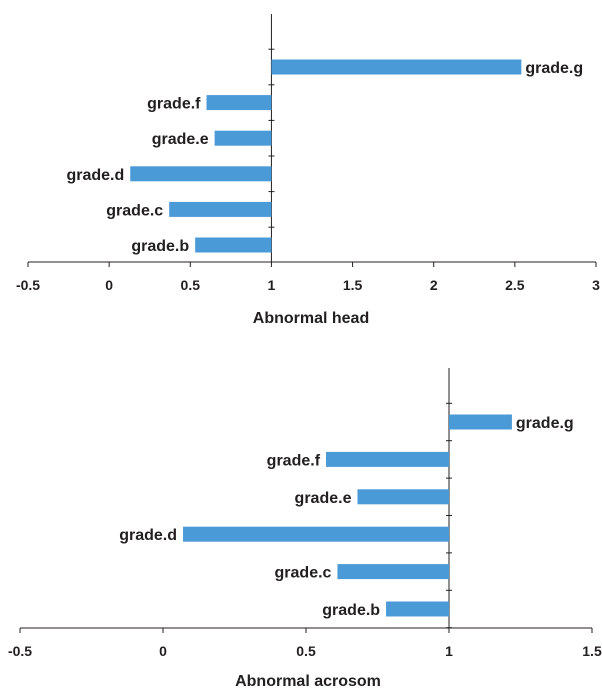  Describe the element at coordinates (515, 285) in the screenshot. I see `x-tick-label: 2.5` at that location.